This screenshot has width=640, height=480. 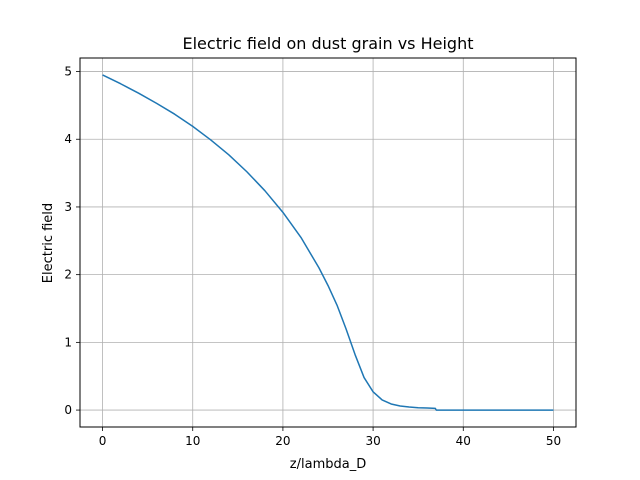 What do you see at coordinates (192, 441) in the screenshot?
I see `x-tick-label: 10` at bounding box center [192, 441].